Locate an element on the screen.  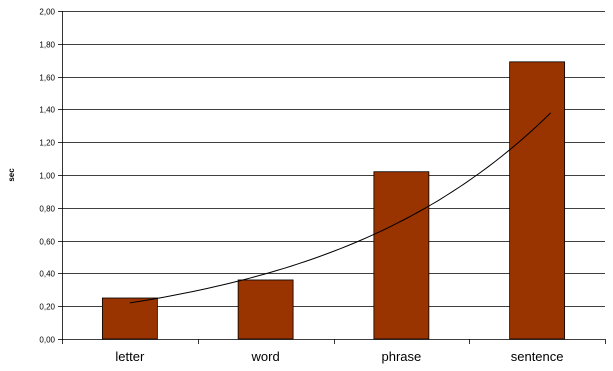
x-tick-label-letter: letter is located at coordinates (130, 356).